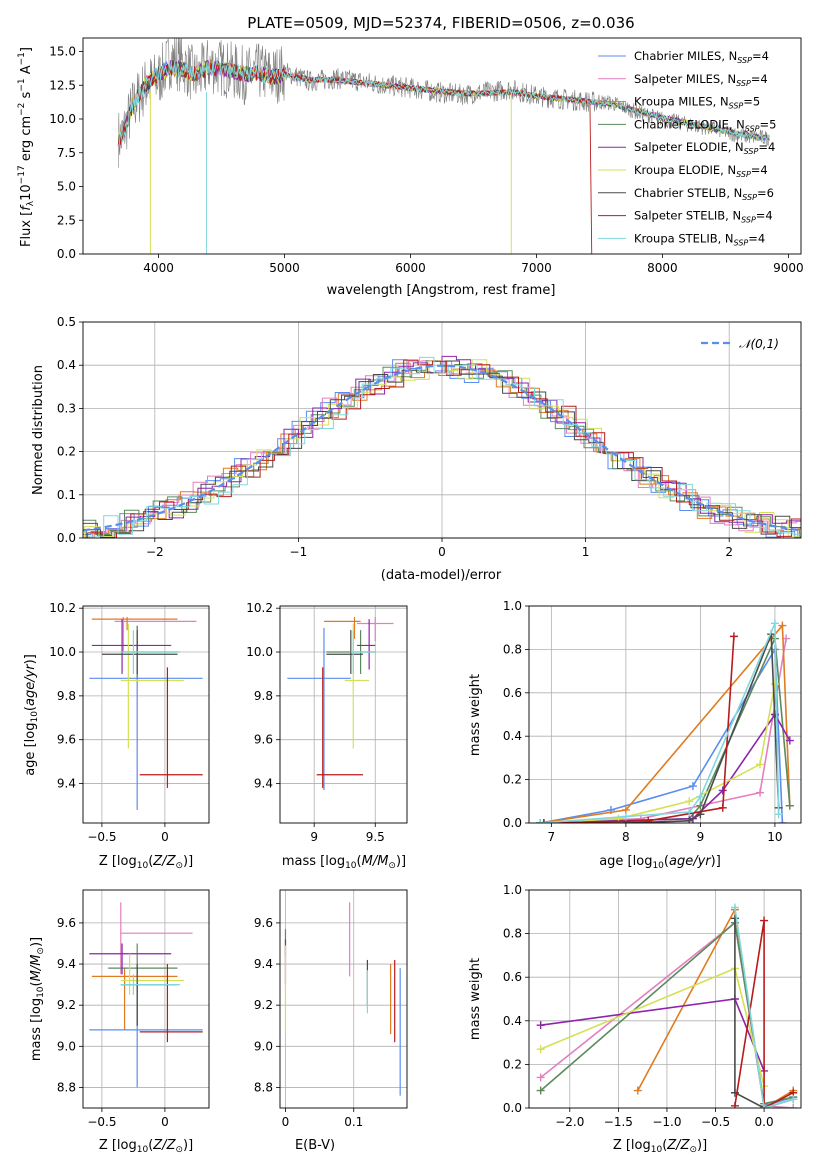 The image size is (819, 1170). I want to click on legend-label: Chabrier MILES, NSSP=4, so click(701, 57).